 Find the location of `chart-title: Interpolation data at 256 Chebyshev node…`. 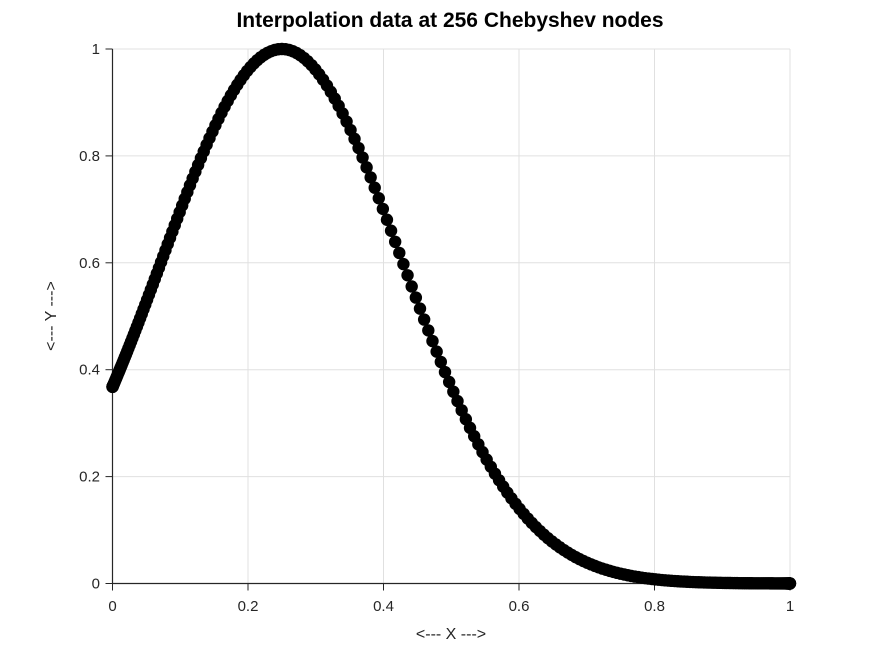

chart-title: Interpolation data at 256 Chebyshev node… is located at coordinates (449, 20).